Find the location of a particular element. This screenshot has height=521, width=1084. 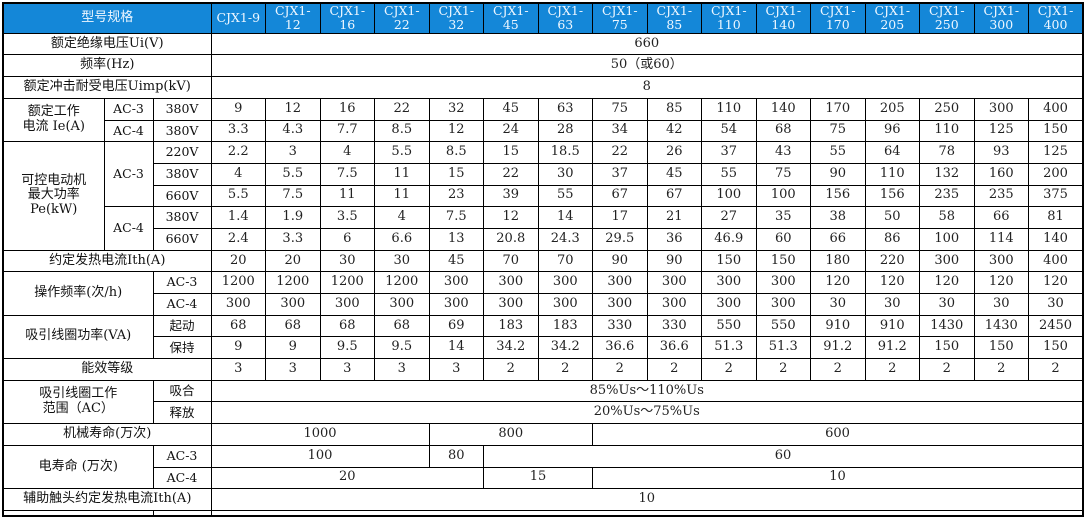

model-header-cell: CJX1-9 is located at coordinates (238, 18).